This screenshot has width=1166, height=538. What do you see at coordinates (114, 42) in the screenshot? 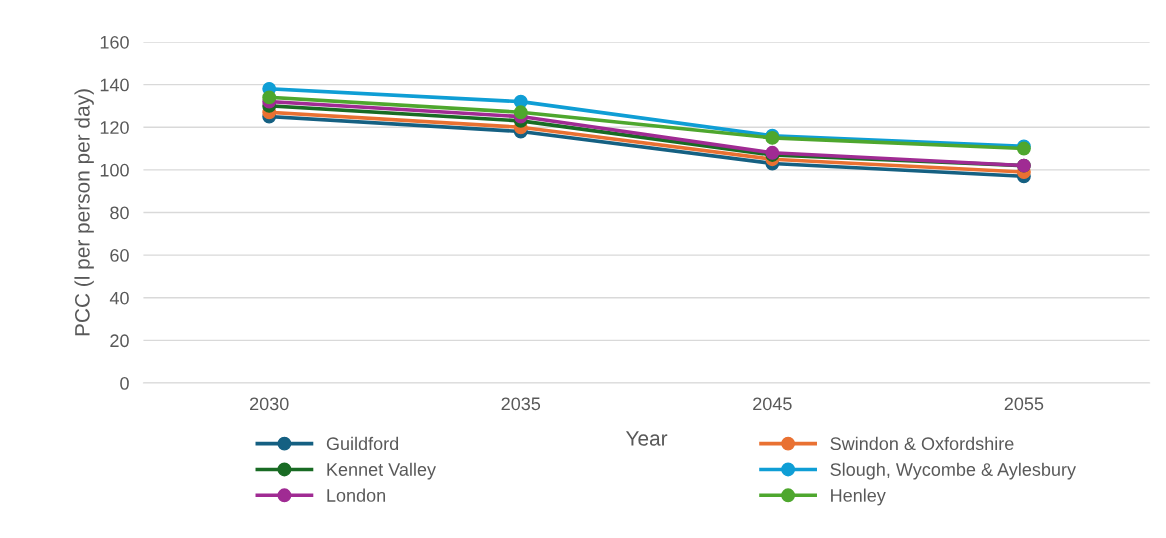
I see `y-tick-label: 160` at bounding box center [114, 42].